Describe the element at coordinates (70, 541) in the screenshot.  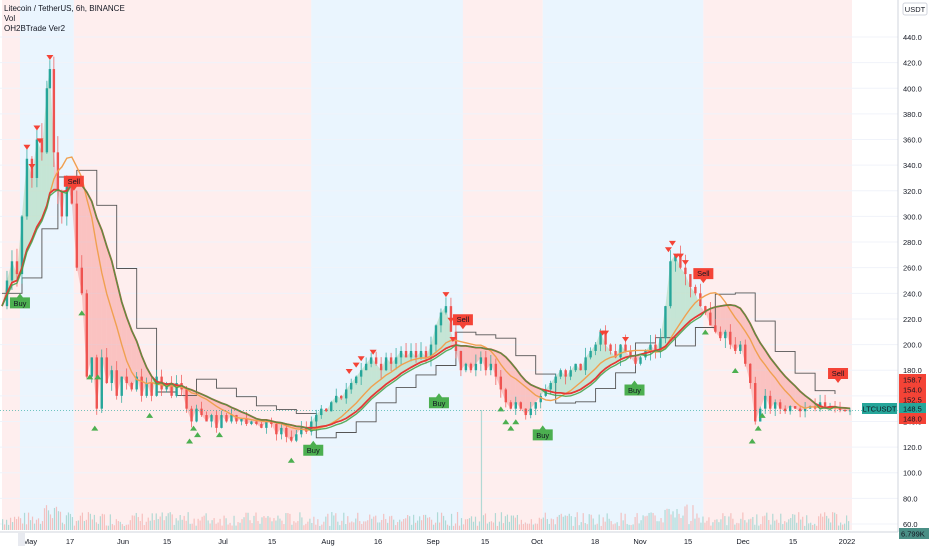
I see `time-tick-1: 17` at that location.